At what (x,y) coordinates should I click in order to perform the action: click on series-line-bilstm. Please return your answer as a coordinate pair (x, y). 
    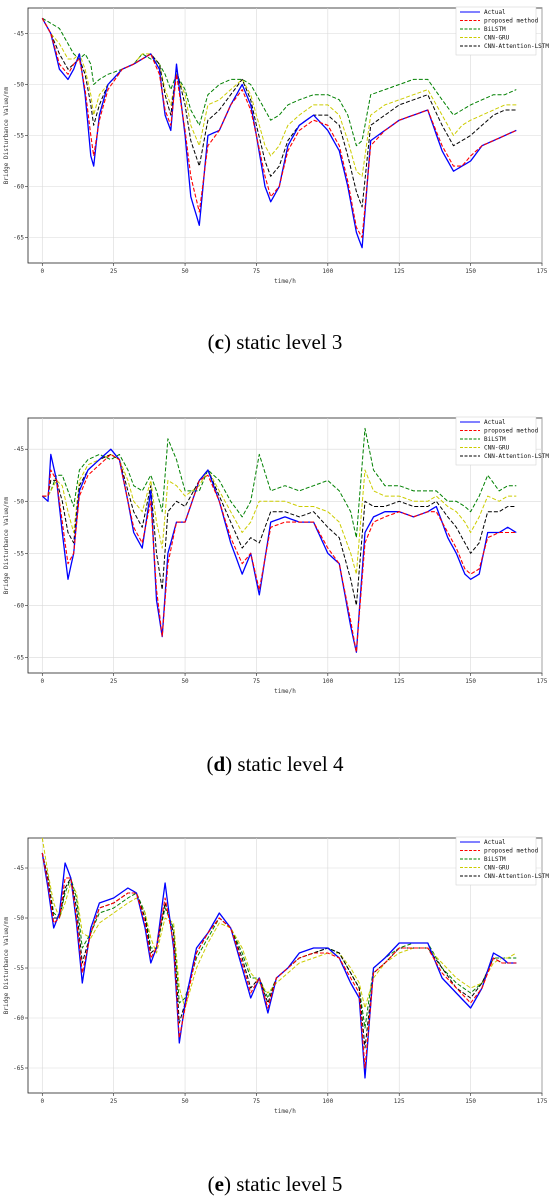
    Looking at the image, I should click on (279, 483).